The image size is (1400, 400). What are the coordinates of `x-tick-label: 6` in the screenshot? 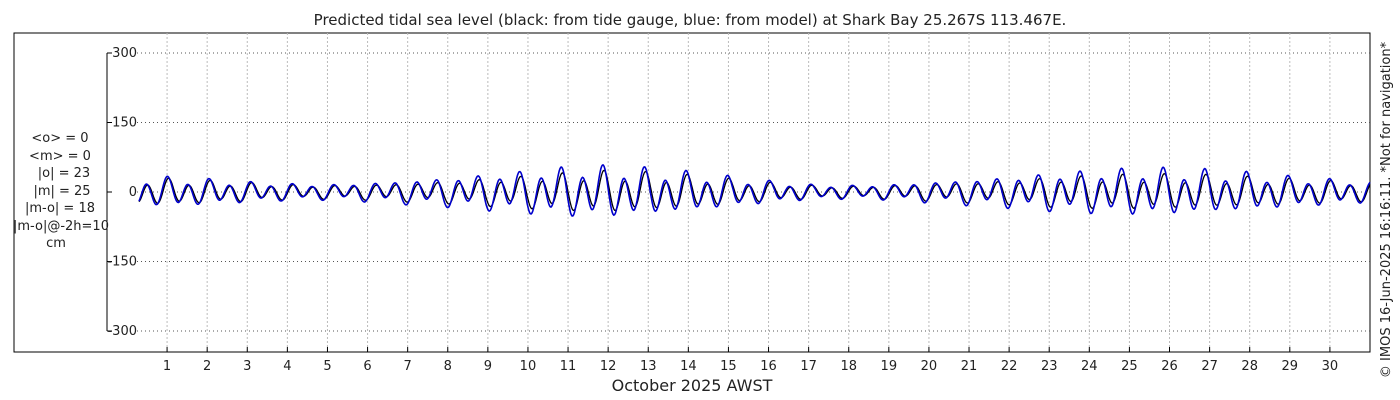 It's located at (367, 366).